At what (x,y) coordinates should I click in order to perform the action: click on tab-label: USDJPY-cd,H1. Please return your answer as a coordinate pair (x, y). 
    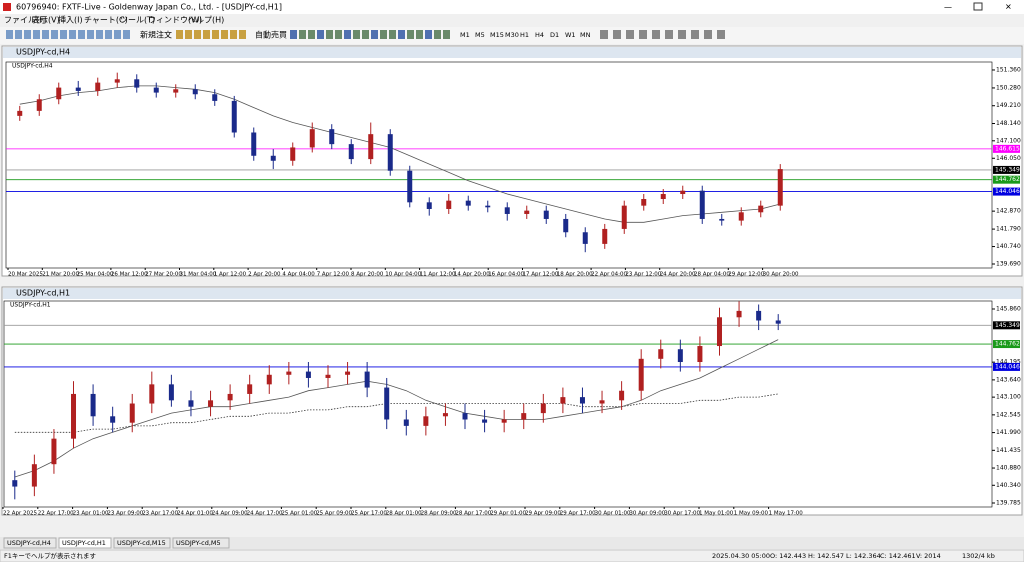
    Looking at the image, I should click on (84, 543).